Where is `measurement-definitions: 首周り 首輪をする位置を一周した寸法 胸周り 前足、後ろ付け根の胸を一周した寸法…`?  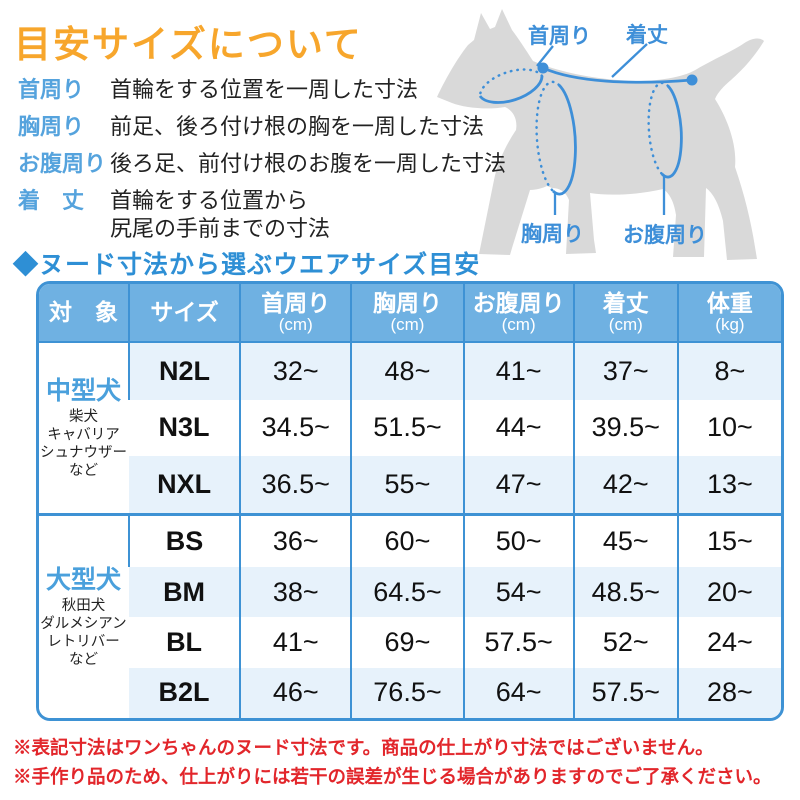
measurement-definitions: 首周り 首輪をする位置を一周した寸法 胸周り 前足、後ろ付け根の胸を一周した寸法… is located at coordinates (262, 164).